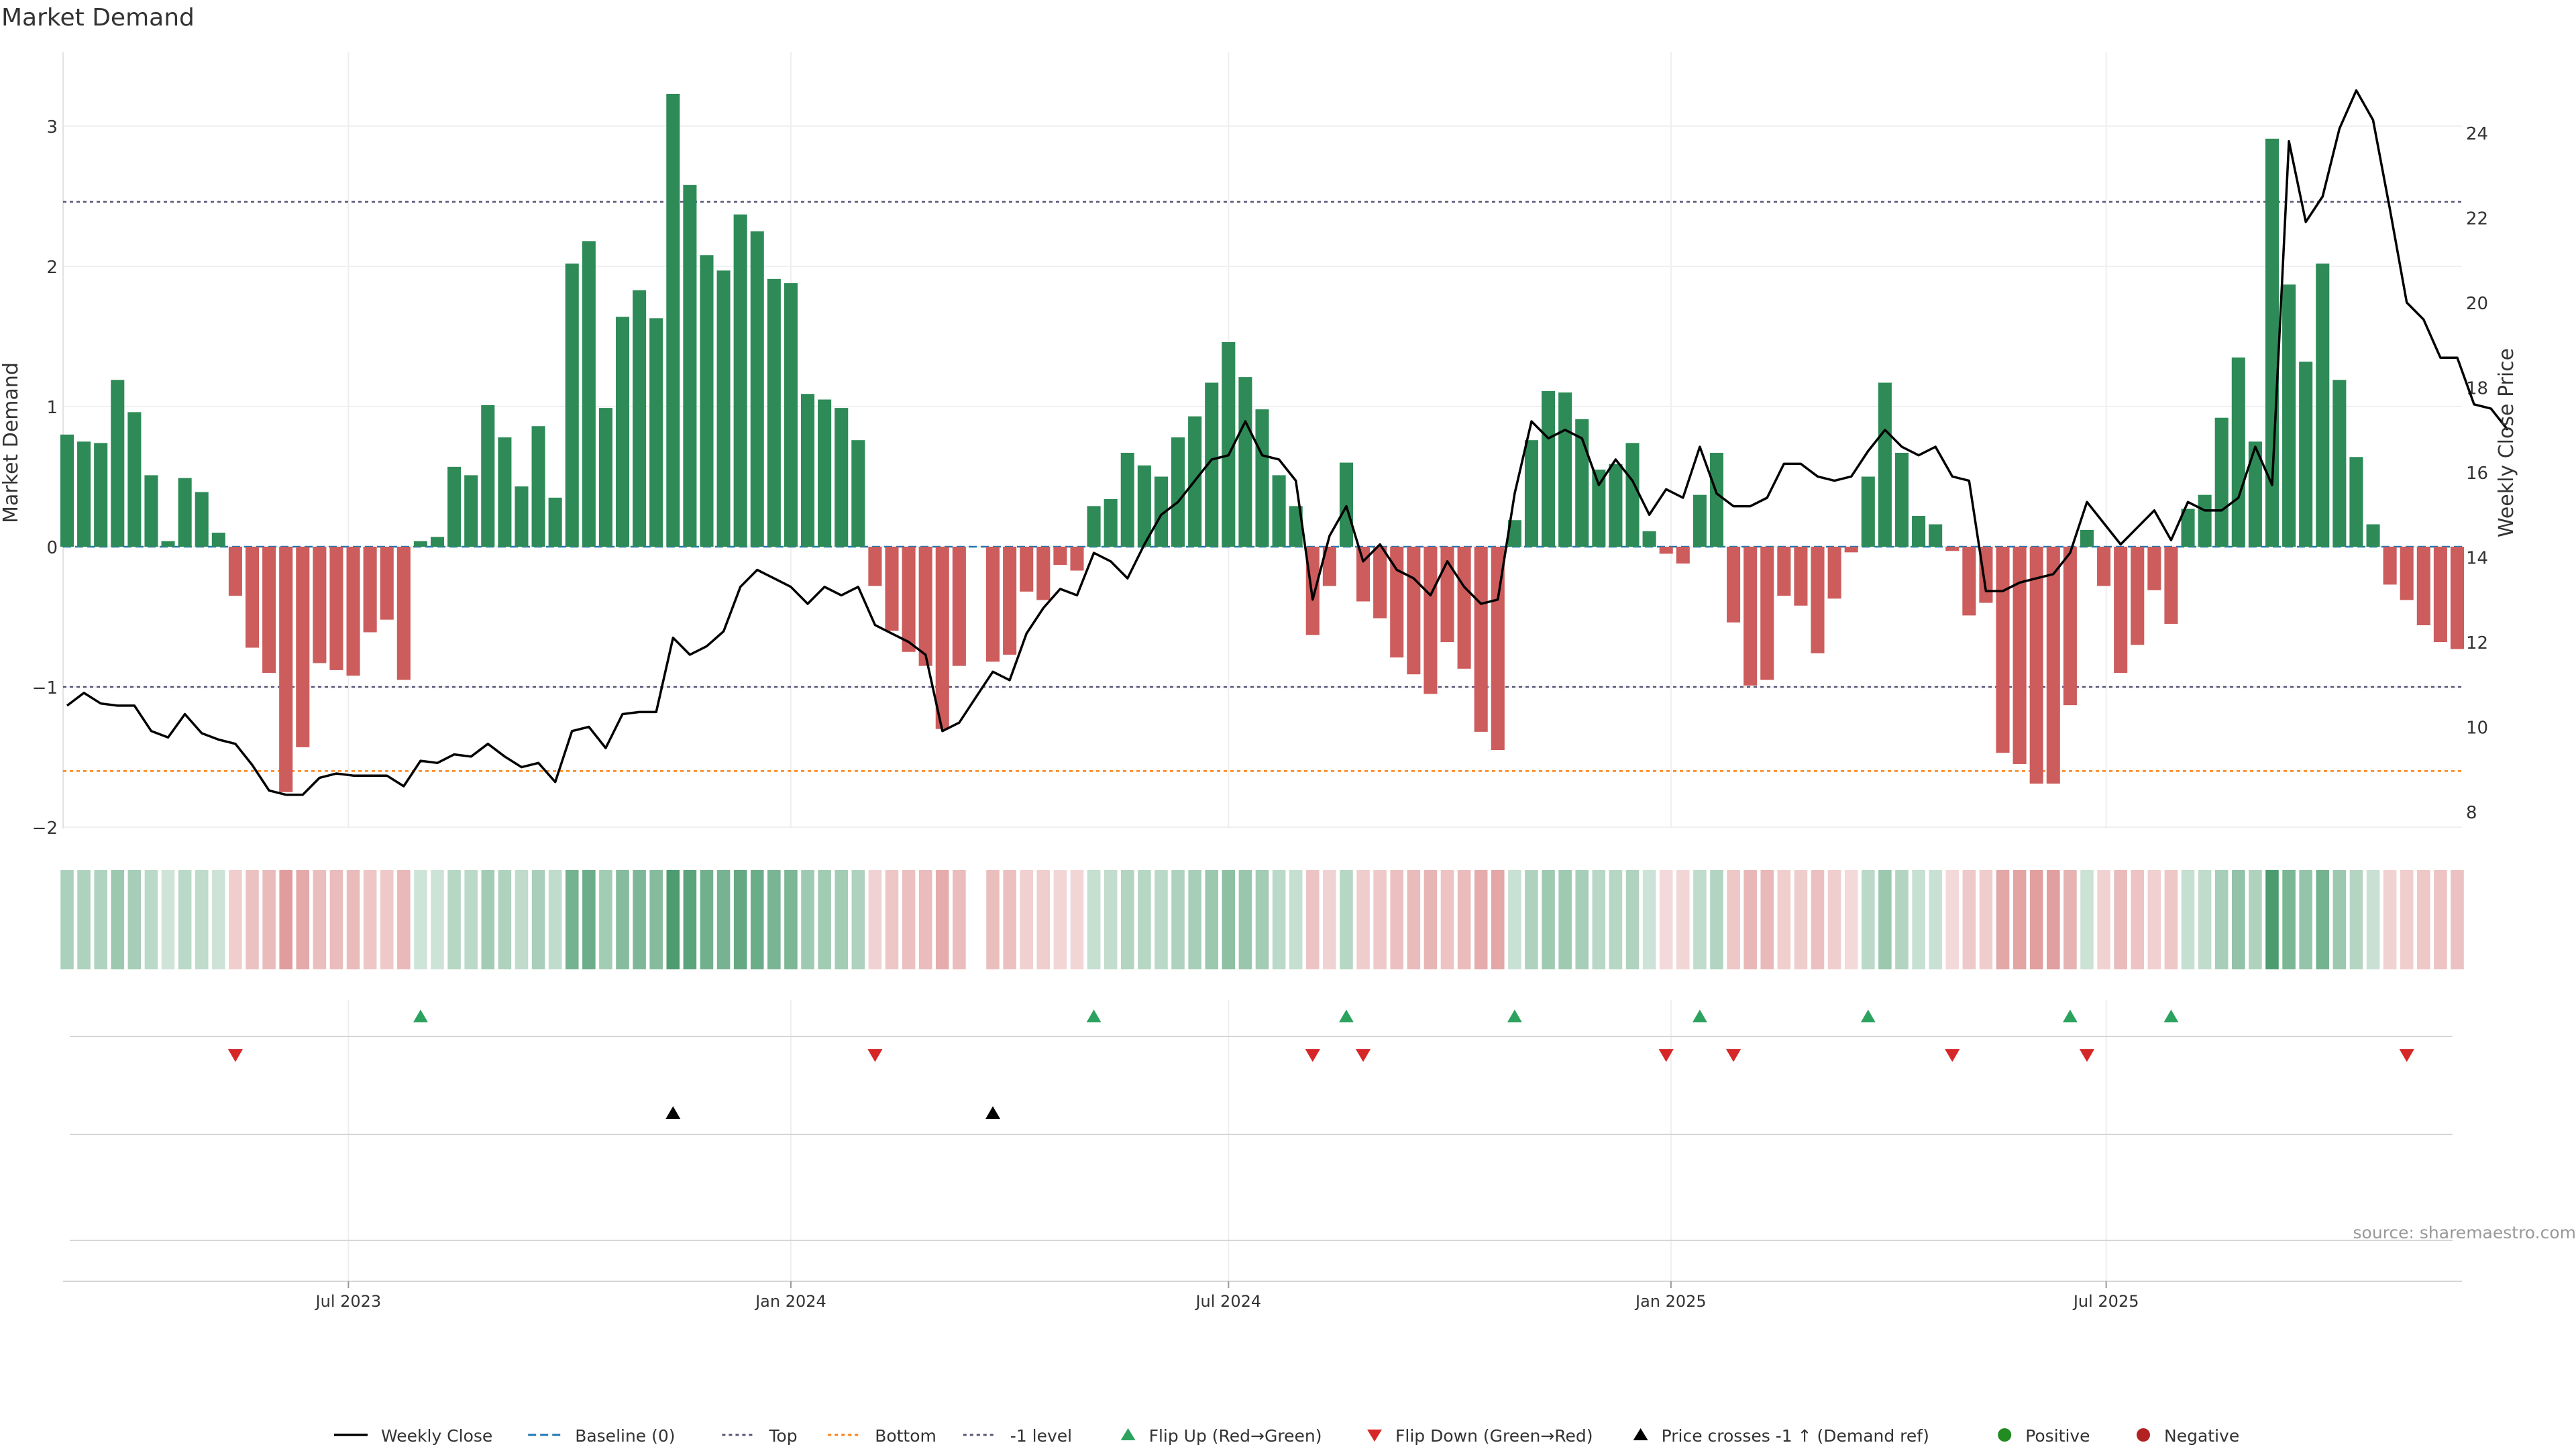 The height and width of the screenshot is (1449, 2576). Describe the element at coordinates (348, 1301) in the screenshot. I see `x-tick-label: Jul 2023` at that location.